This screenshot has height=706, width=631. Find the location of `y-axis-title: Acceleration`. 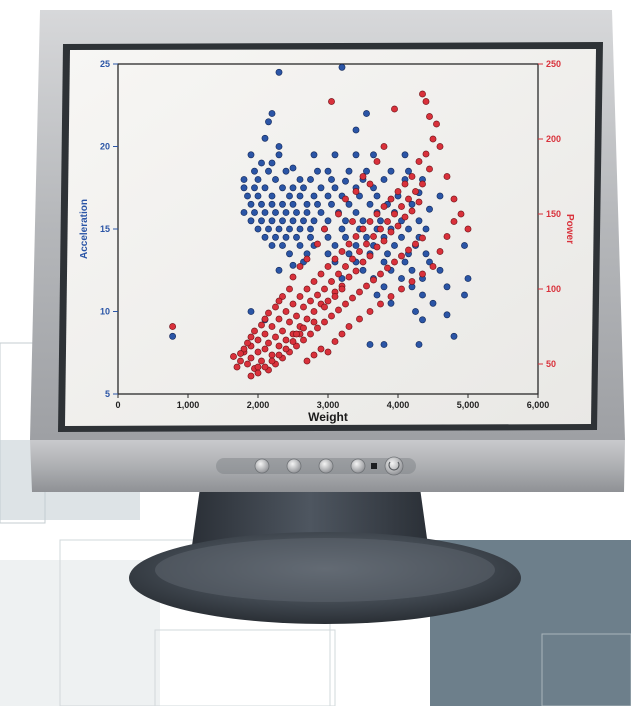

y-axis-title: Acceleration is located at coordinates (84, 229).